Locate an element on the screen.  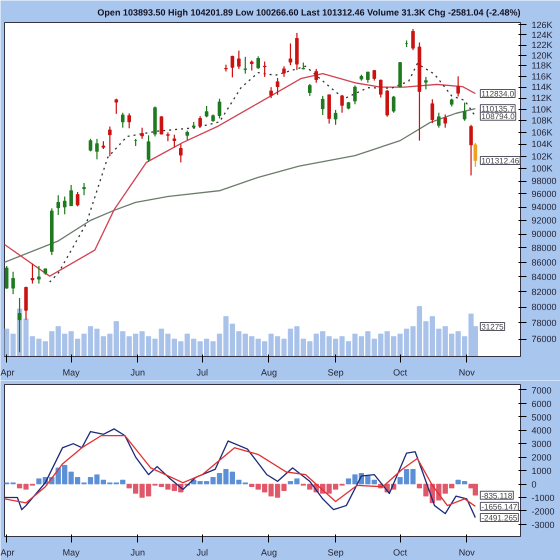
y-tick-label: 82000 is located at coordinates (544, 291).